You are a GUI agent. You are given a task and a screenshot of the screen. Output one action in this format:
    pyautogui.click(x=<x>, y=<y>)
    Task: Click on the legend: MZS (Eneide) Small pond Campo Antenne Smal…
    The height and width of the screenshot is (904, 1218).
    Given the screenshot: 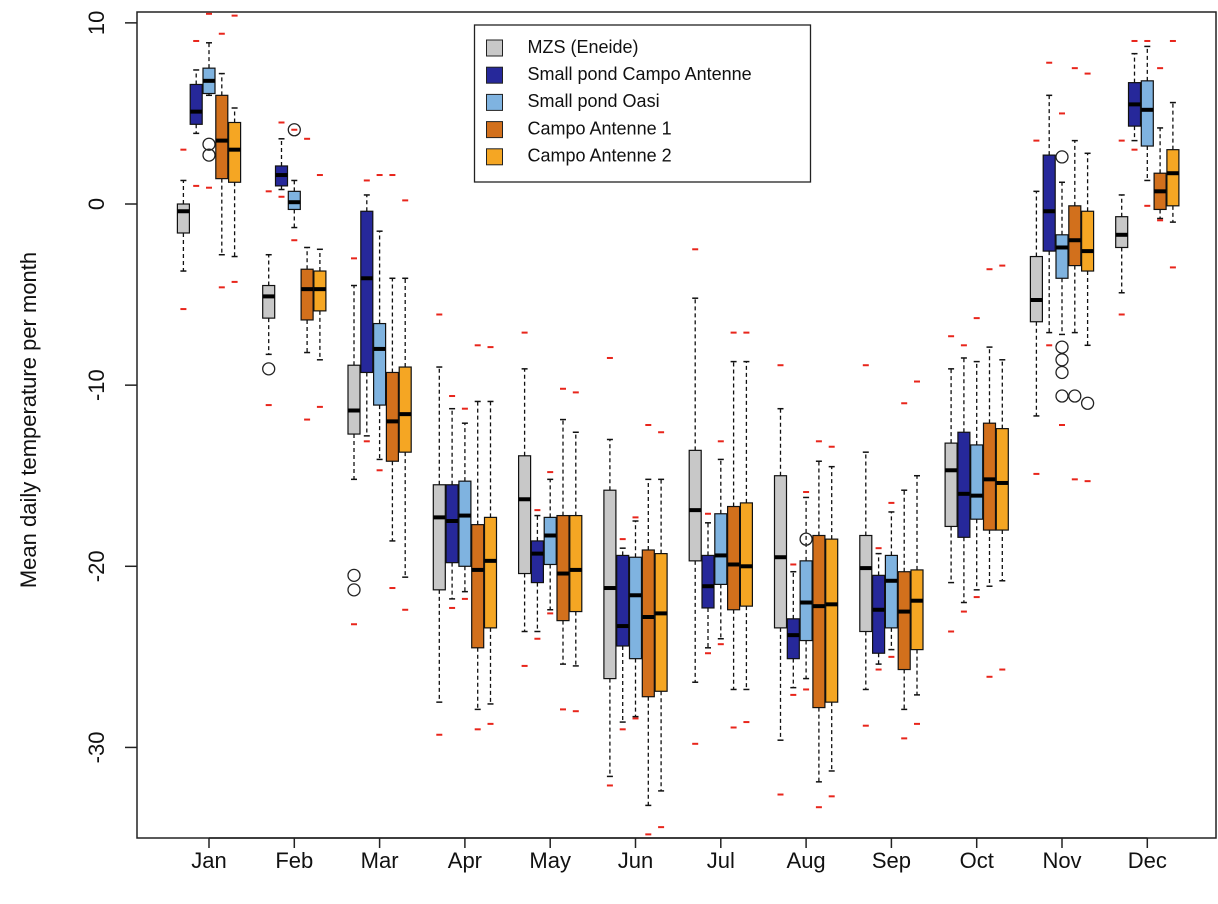 What is the action you would take?
    pyautogui.click(x=642, y=103)
    